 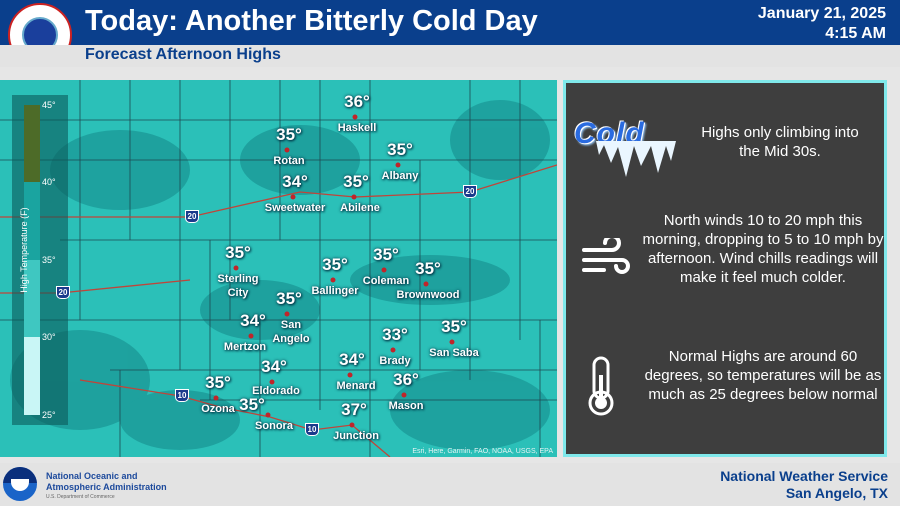 What do you see at coordinates (804, 476) in the screenshot?
I see `office-line1: National Weather Service` at bounding box center [804, 476].